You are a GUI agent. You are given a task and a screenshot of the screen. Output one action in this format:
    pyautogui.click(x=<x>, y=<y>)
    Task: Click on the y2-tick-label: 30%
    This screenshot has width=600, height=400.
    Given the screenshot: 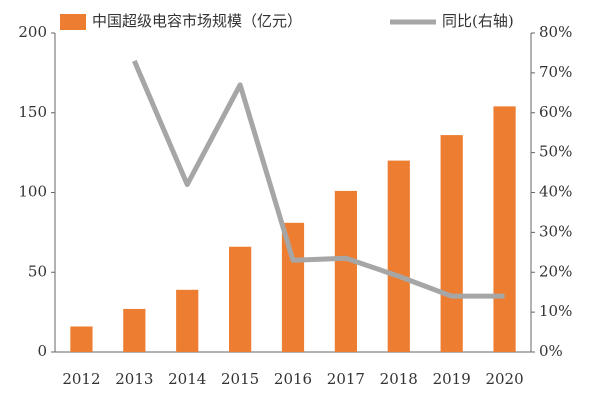 What is the action you would take?
    pyautogui.click(x=555, y=231)
    